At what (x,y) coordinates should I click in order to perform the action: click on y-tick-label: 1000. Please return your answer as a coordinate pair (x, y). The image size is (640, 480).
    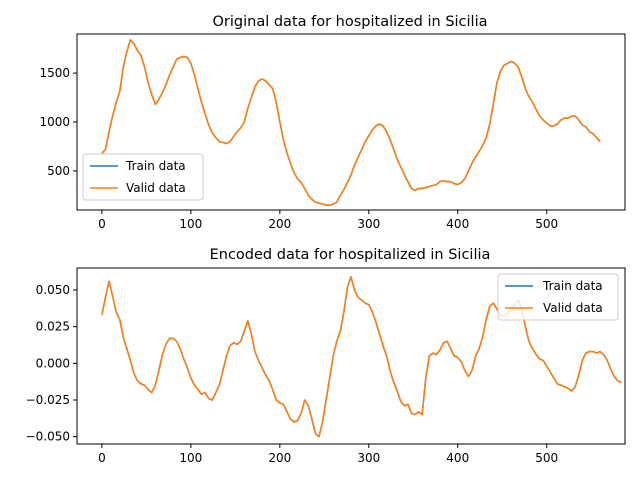
    Looking at the image, I should click on (54, 122).